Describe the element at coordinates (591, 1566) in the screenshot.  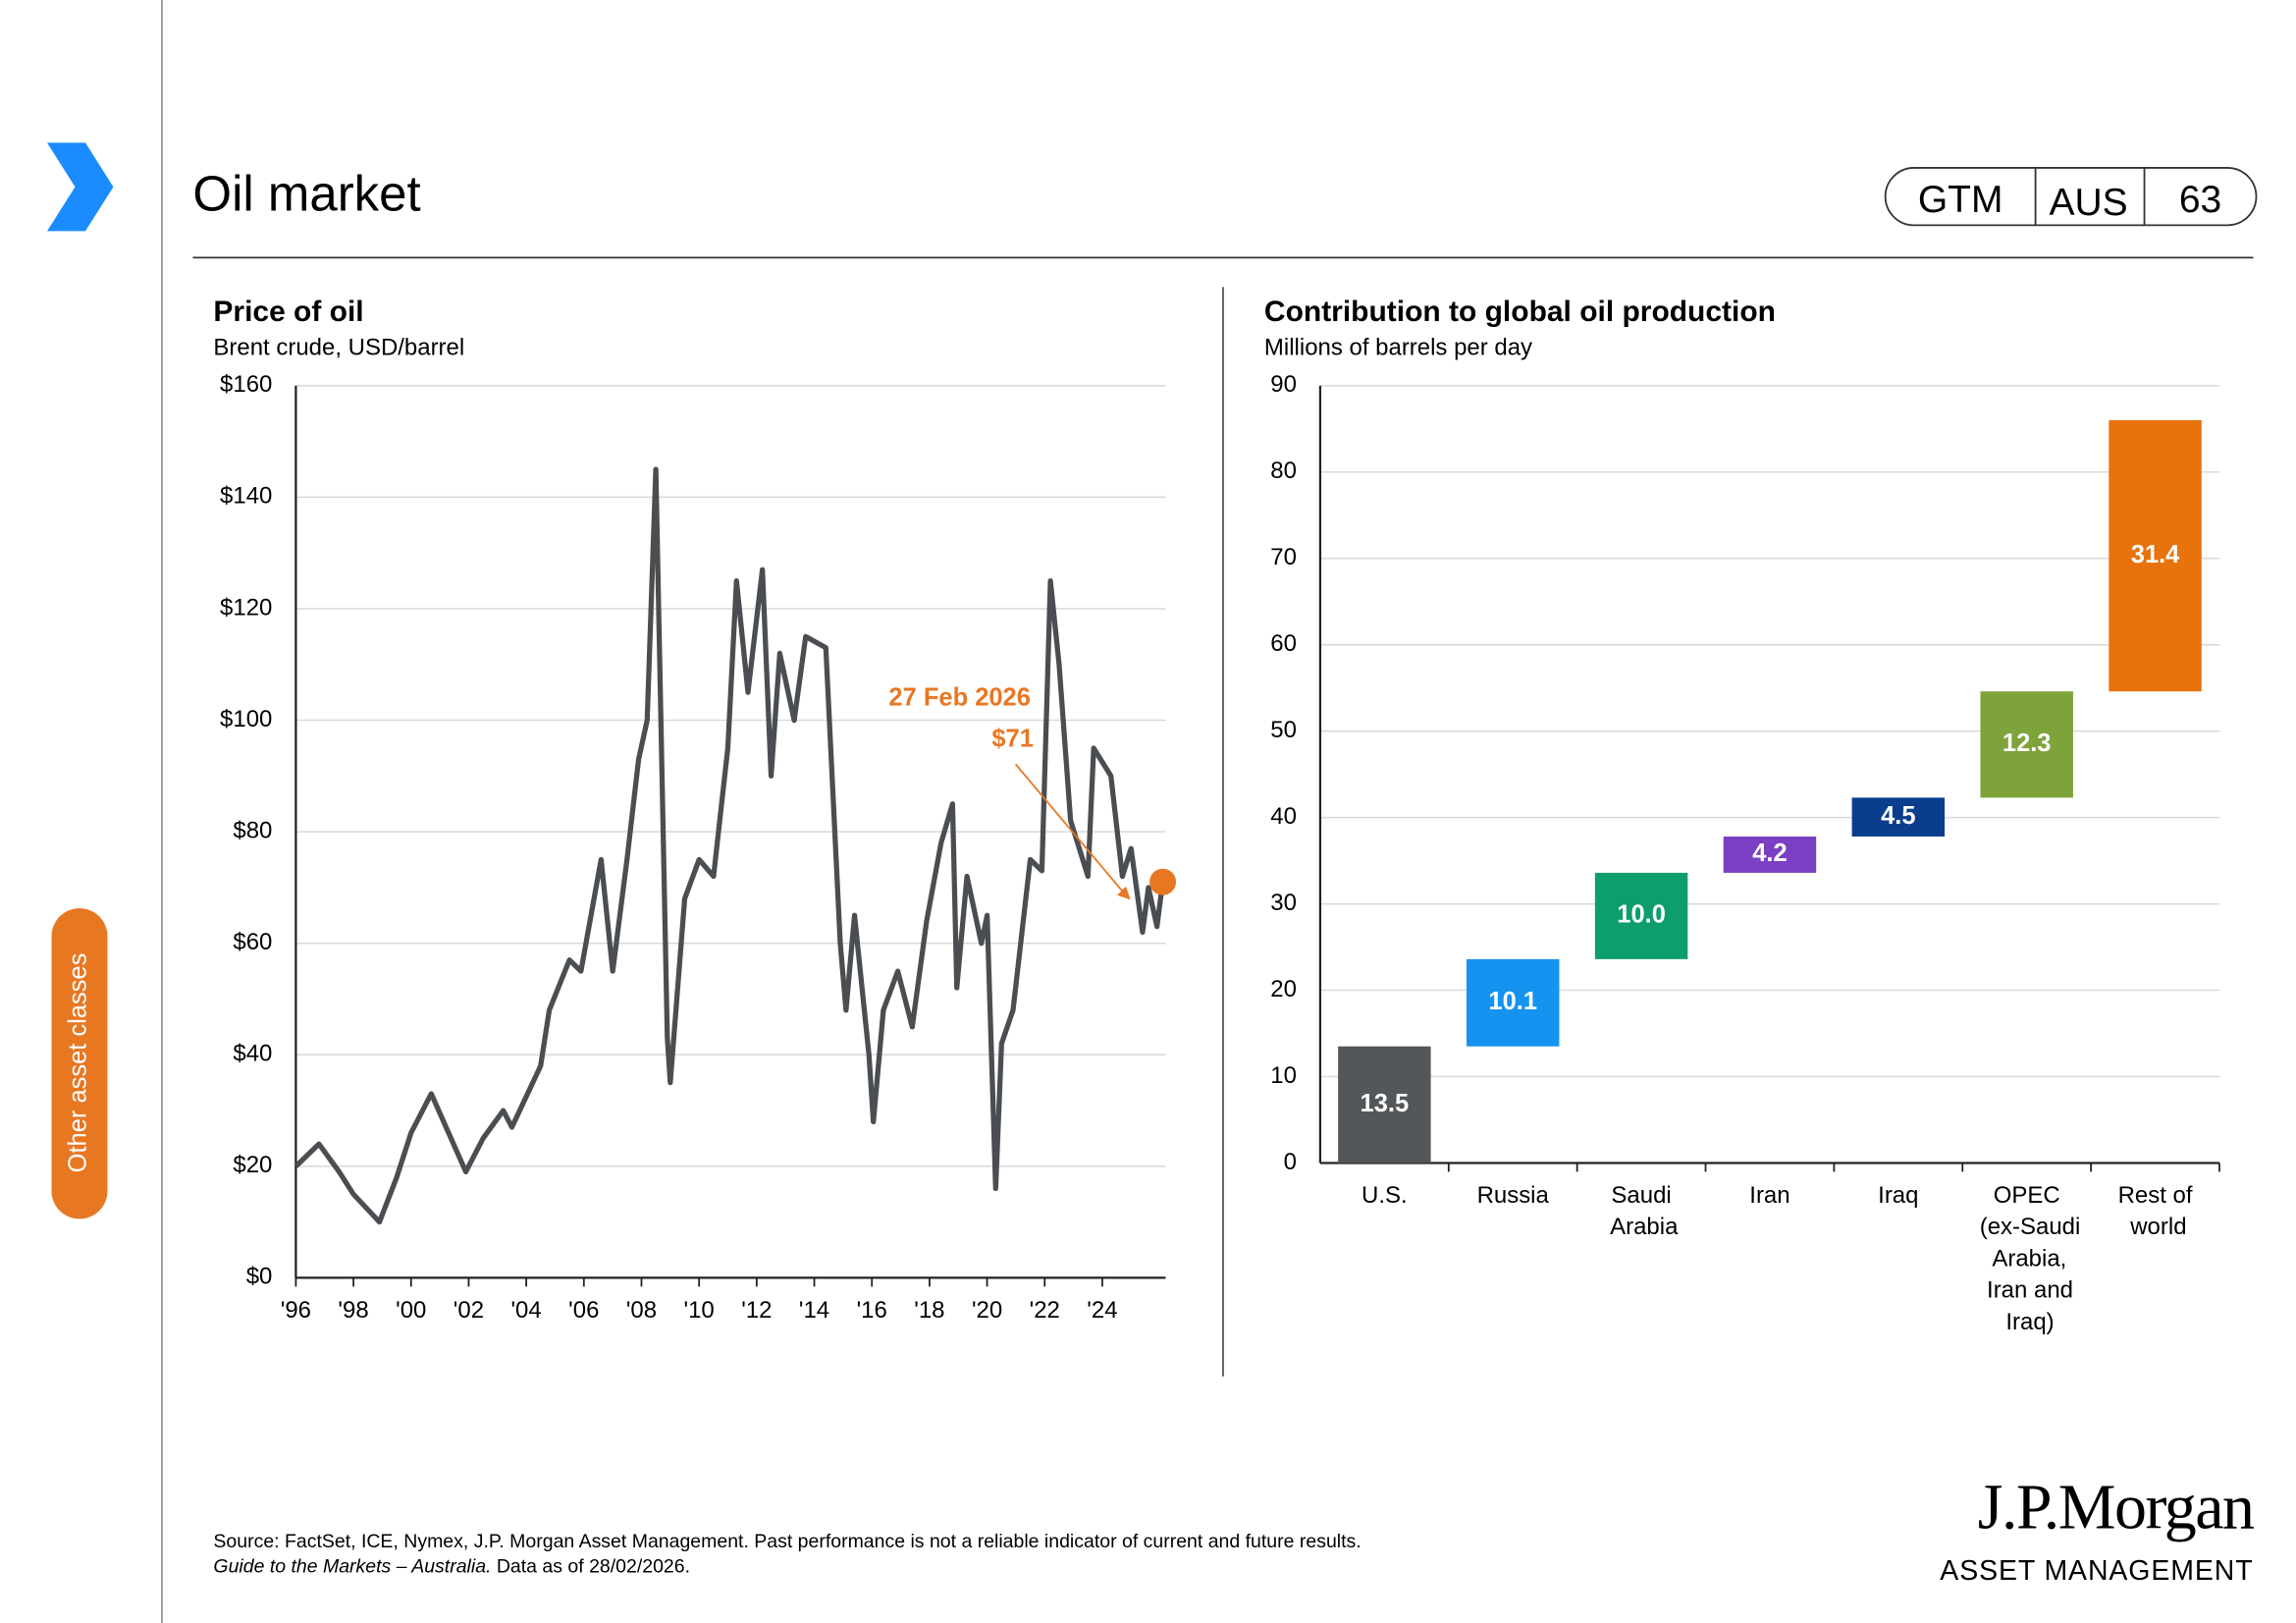
I see `as-of-date: Data as of 28/02/2026.` at that location.